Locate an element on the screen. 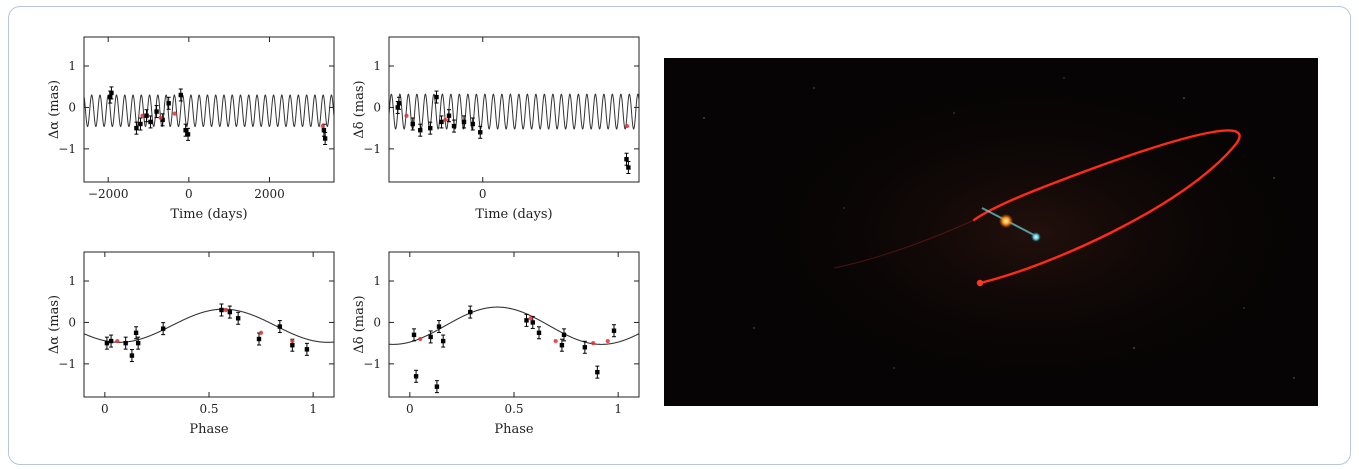 The width and height of the screenshot is (1359, 469). chart-dec-phase: 0 0.5 1 −1 0 1 Phase Δδ (mas) is located at coordinates (496, 344).